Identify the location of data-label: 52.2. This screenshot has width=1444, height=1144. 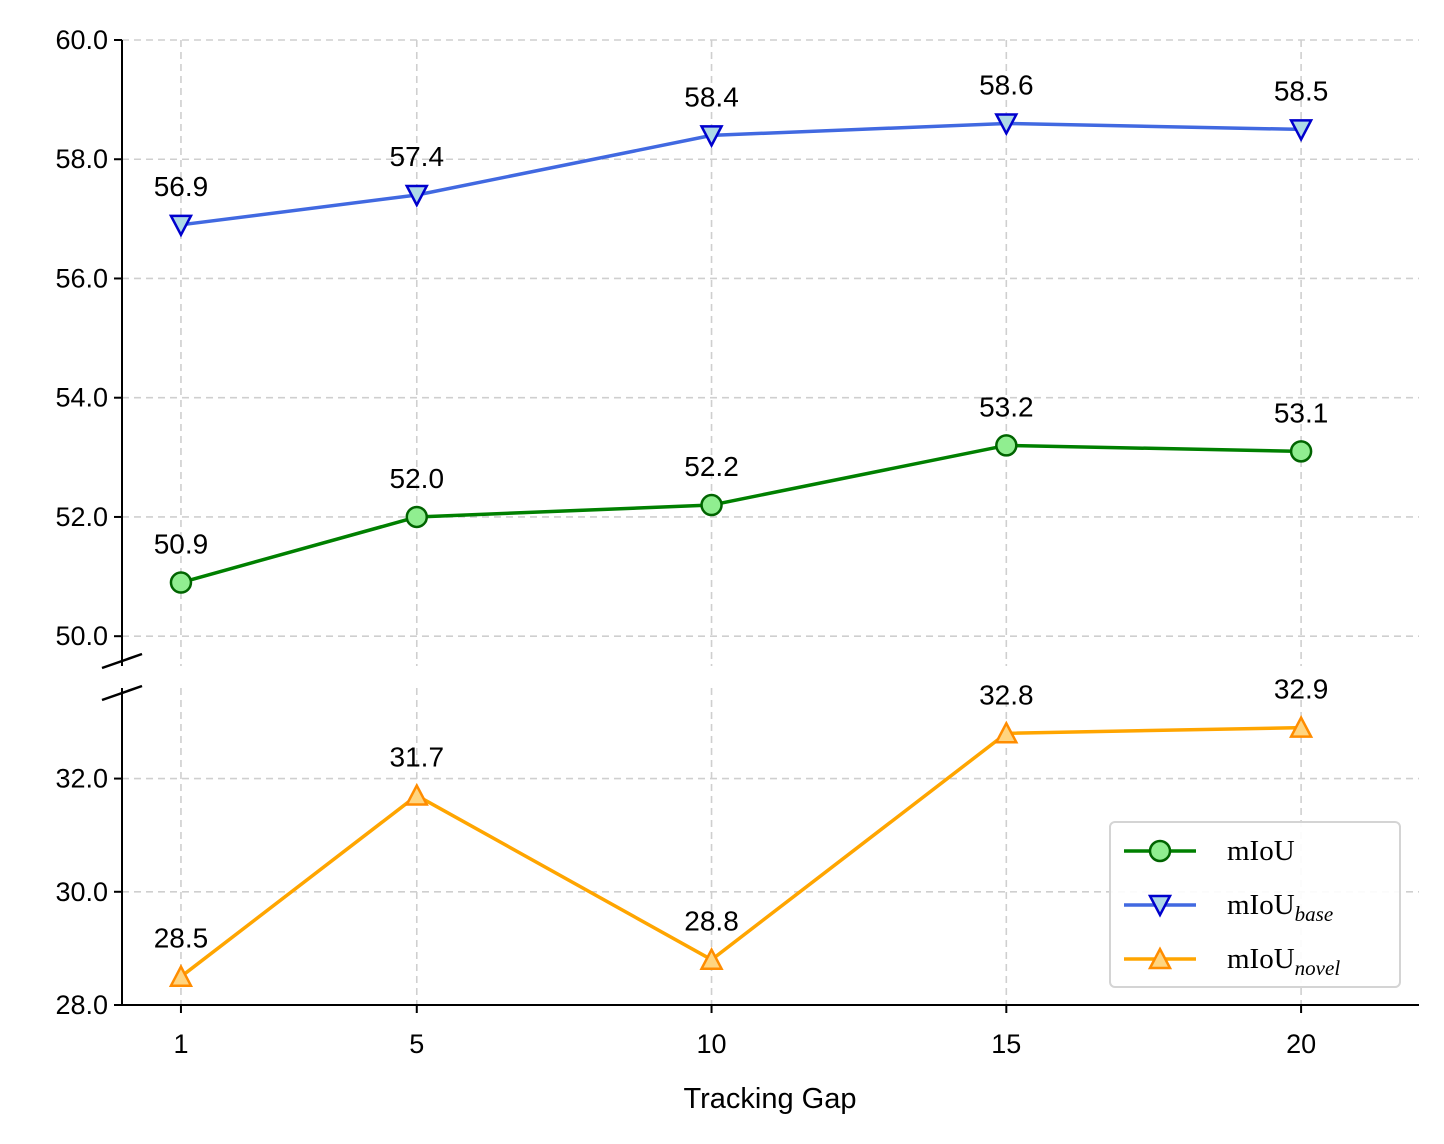
(711, 466).